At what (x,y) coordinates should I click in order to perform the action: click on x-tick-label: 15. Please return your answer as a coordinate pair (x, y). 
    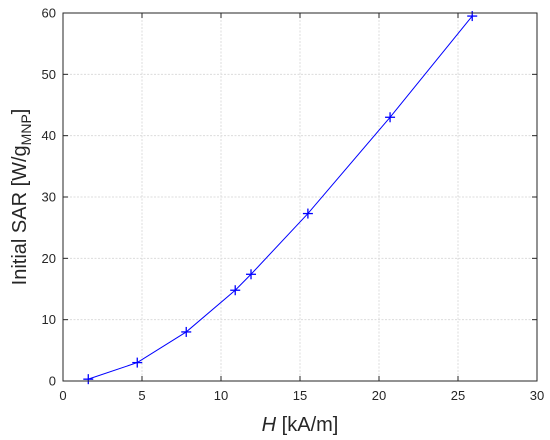
    Looking at the image, I should click on (300, 395).